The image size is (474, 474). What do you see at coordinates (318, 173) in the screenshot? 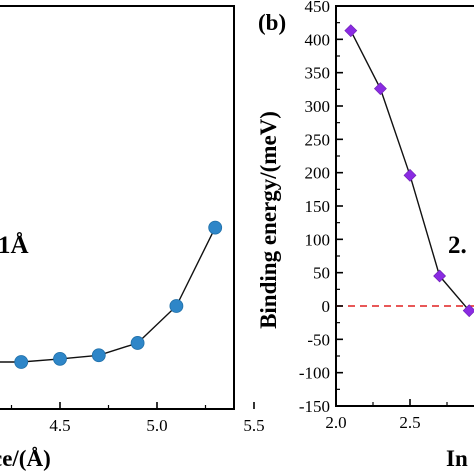
I see `panel-b-y-tick-label: 200` at bounding box center [318, 173].